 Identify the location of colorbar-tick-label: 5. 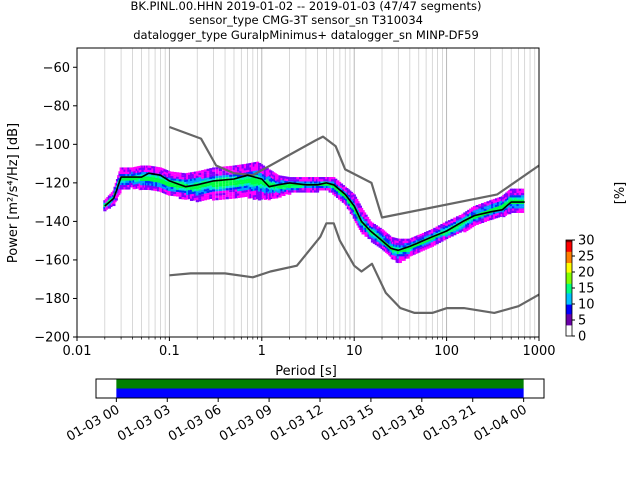
(582, 321).